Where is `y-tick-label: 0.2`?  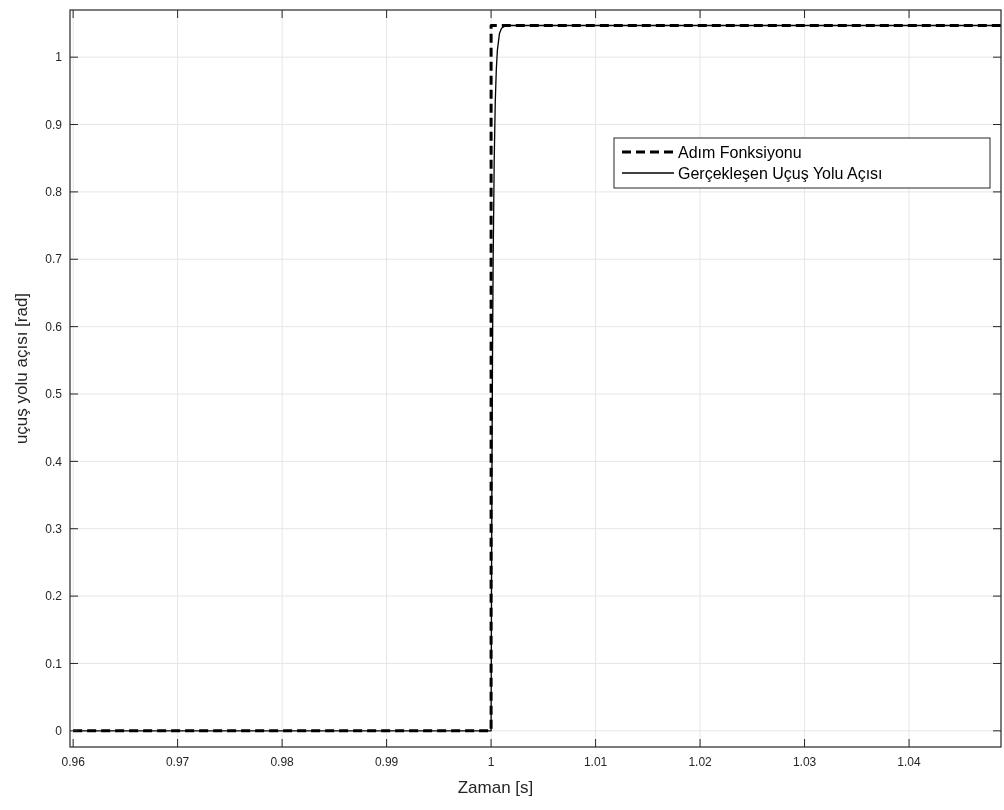 y-tick-label: 0.2 is located at coordinates (54, 596).